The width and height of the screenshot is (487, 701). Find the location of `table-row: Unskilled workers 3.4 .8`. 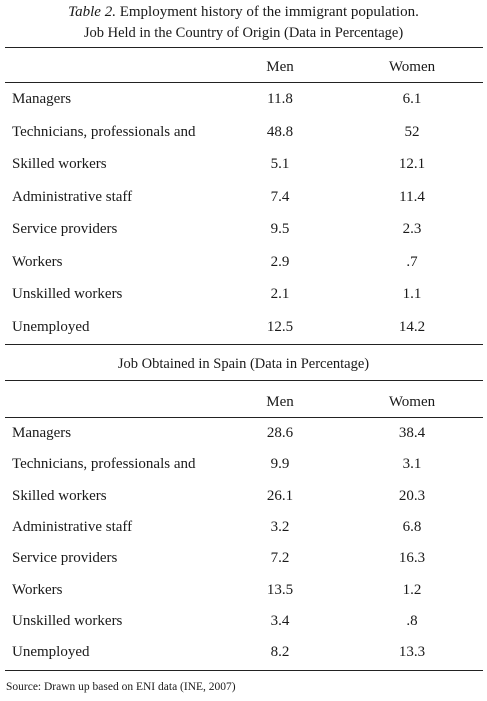

table-row: Unskilled workers 3.4 .8 is located at coordinates (243, 621).